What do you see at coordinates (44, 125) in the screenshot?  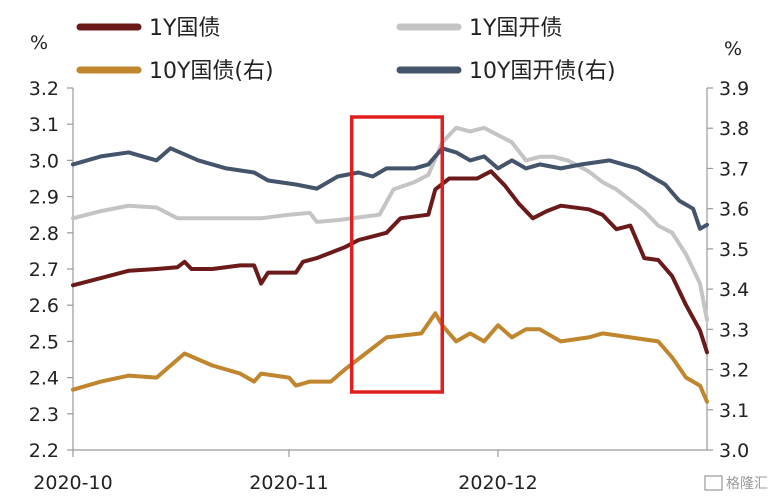 I see `y-left-tick-label: 3.1` at bounding box center [44, 125].